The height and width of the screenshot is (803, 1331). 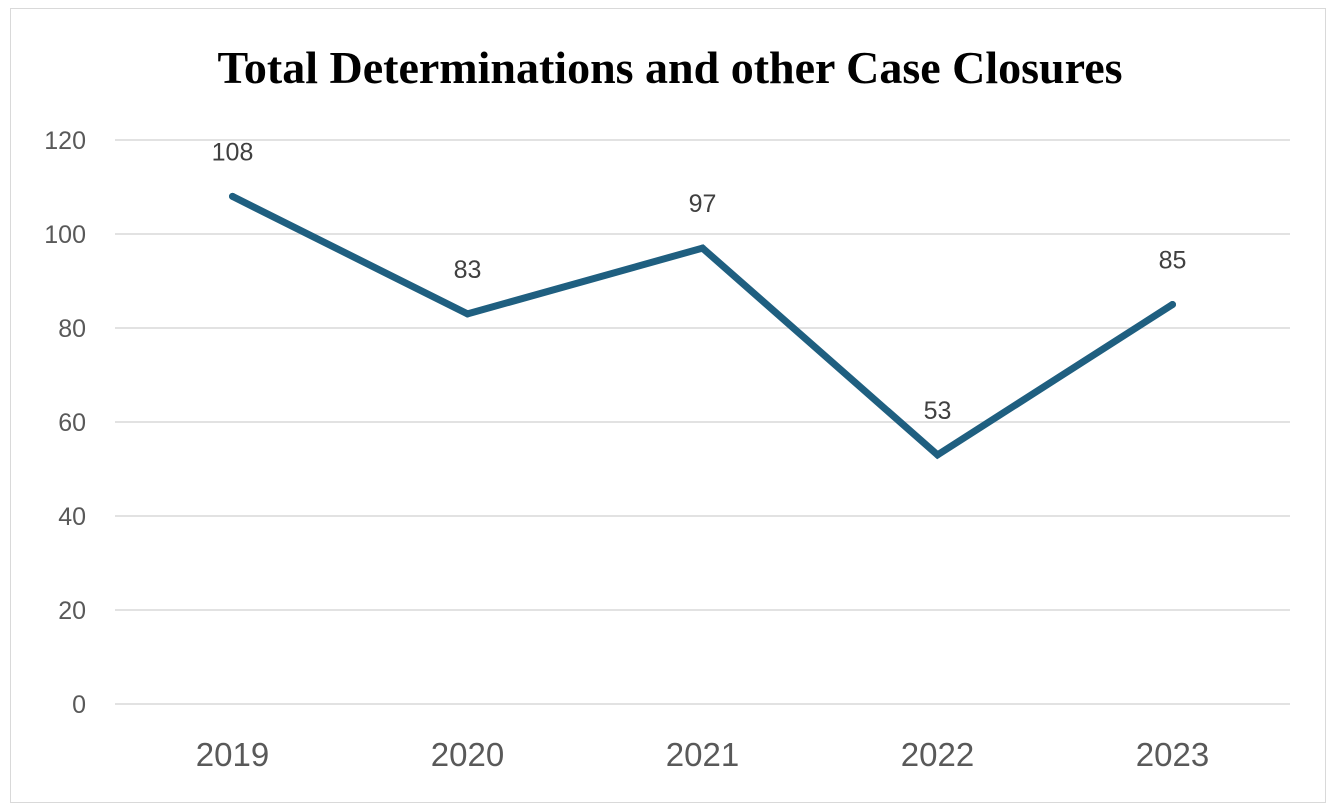 What do you see at coordinates (232, 754) in the screenshot?
I see `x-tick-label: 2019` at bounding box center [232, 754].